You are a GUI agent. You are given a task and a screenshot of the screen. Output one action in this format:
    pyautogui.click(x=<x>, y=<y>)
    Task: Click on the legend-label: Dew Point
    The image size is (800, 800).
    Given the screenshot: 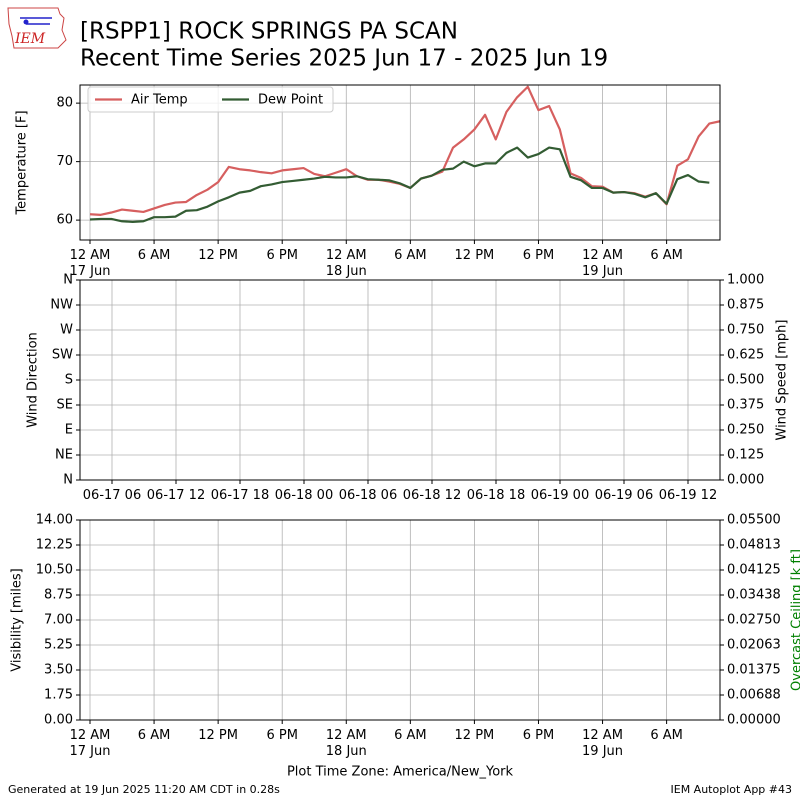 What is the action you would take?
    pyautogui.click(x=290, y=100)
    